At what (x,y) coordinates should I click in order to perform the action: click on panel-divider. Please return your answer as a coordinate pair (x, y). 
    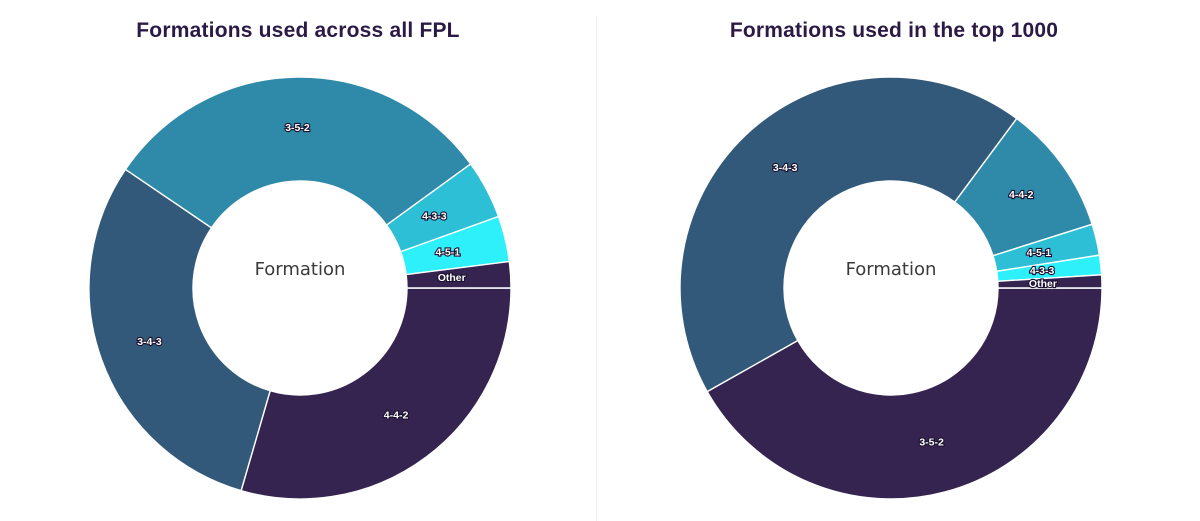
    Looking at the image, I should click on (596, 268).